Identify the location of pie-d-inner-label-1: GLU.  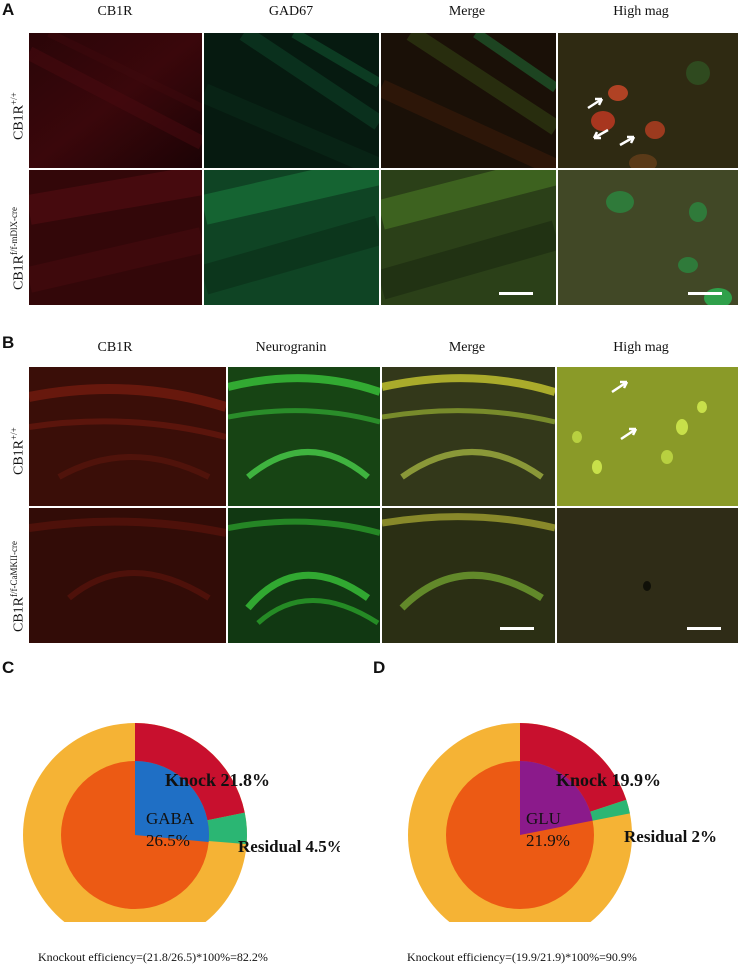
(543, 818).